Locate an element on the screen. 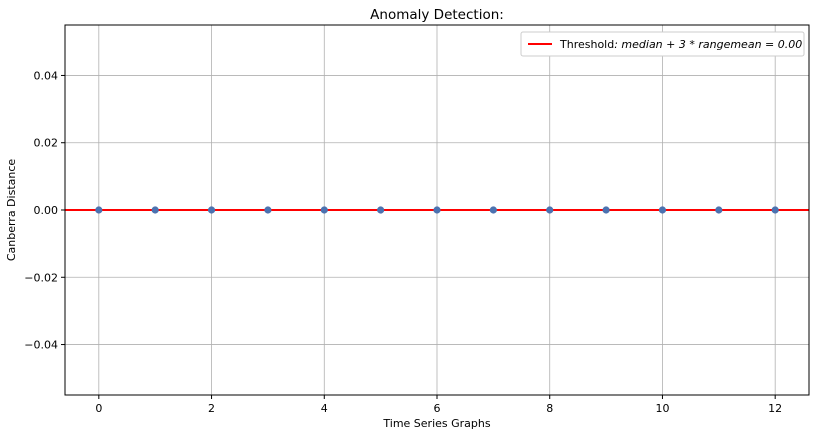 The width and height of the screenshot is (819, 435). x-ticks: 0 2 4 6 8 10 12 is located at coordinates (438, 405).